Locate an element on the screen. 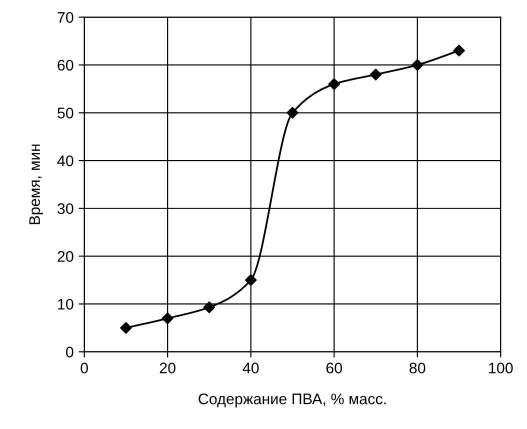  y-tick-label: 40 is located at coordinates (65, 160).